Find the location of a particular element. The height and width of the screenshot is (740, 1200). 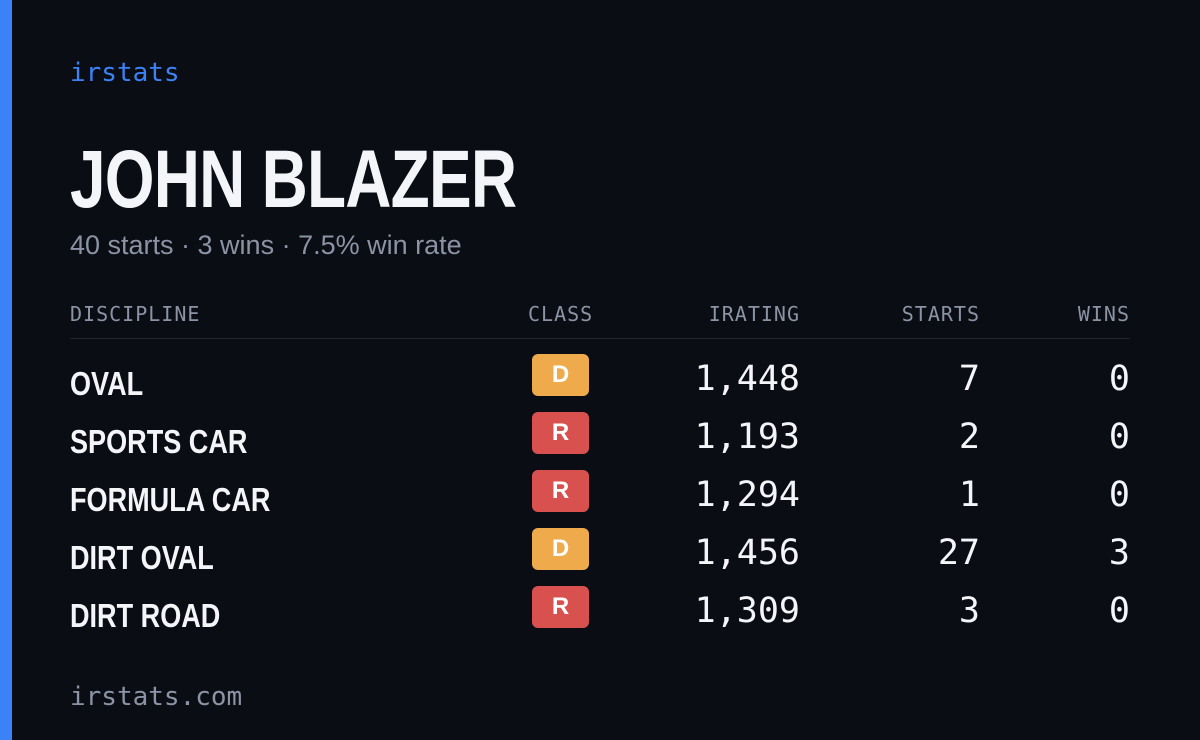

table-row: FORMULA CAR R 1,294 1 0 is located at coordinates (600, 495).